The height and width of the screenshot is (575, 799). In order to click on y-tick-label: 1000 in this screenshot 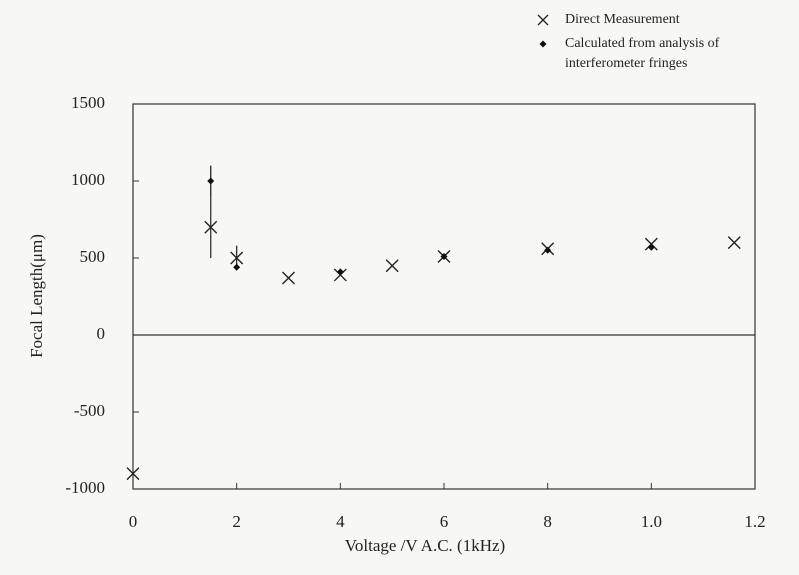, I will do `click(88, 179)`.